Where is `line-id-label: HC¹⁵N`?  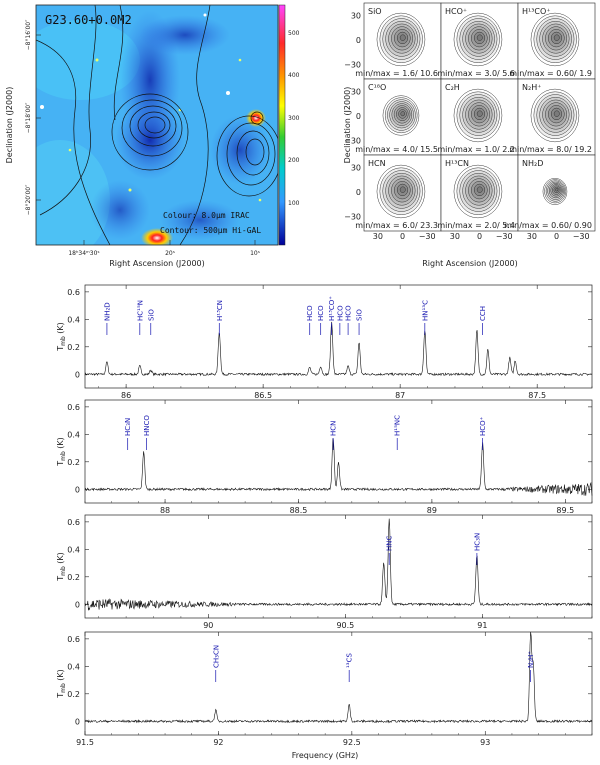 line-id-label: HC¹⁵N is located at coordinates (140, 310).